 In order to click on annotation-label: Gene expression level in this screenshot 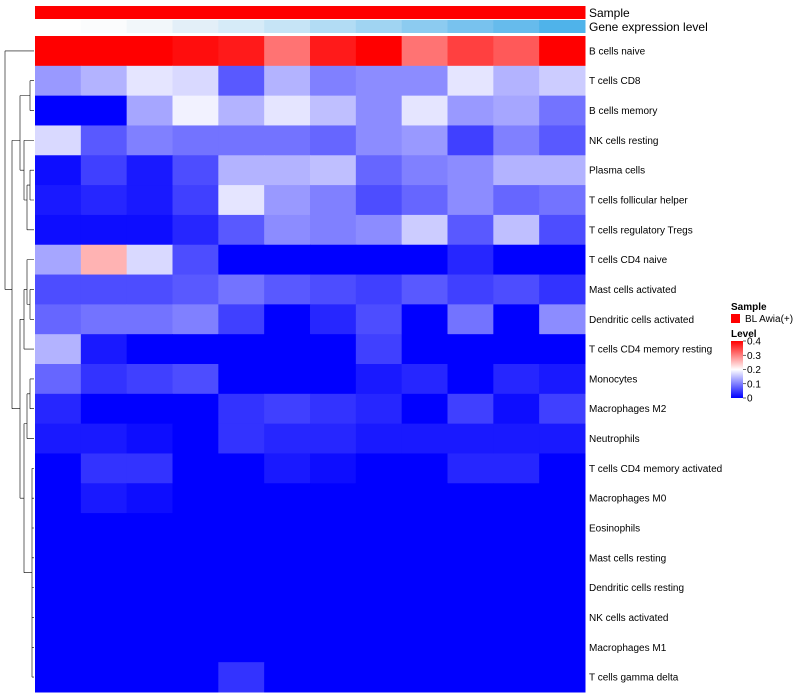, I will do `click(648, 27)`.